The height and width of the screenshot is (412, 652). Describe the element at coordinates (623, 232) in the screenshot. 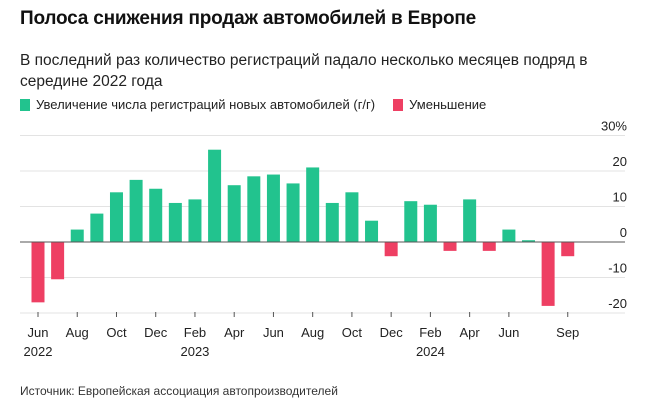

I see `y-tick-label: 0` at that location.